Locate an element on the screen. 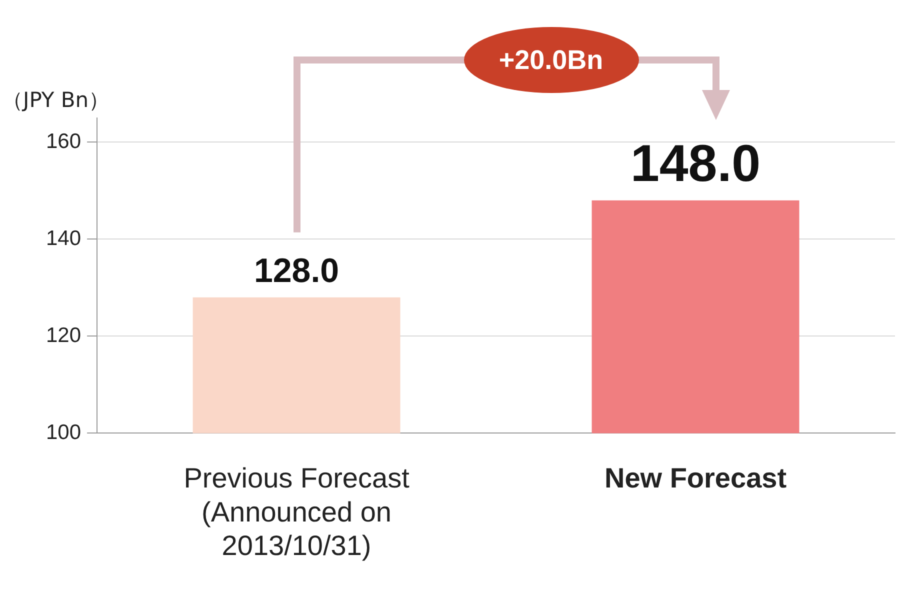 The width and height of the screenshot is (897, 594). text: +20.0Bn is located at coordinates (551, 60).